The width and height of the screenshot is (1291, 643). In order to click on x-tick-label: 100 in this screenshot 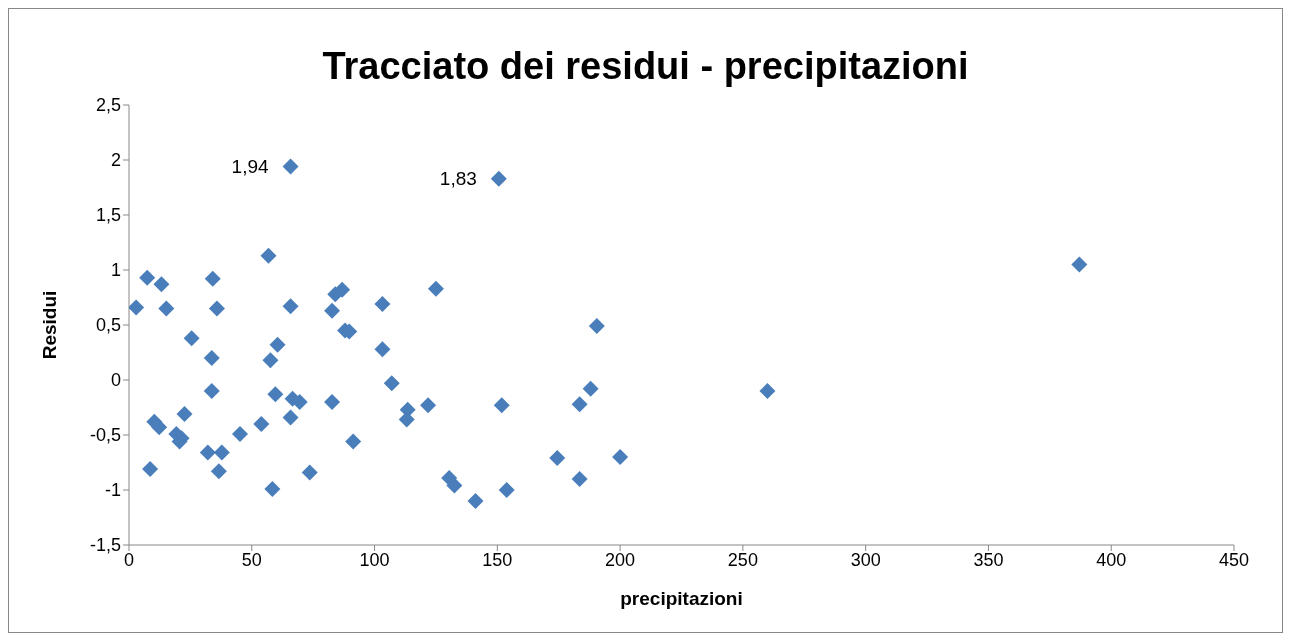, I will do `click(374, 559)`.